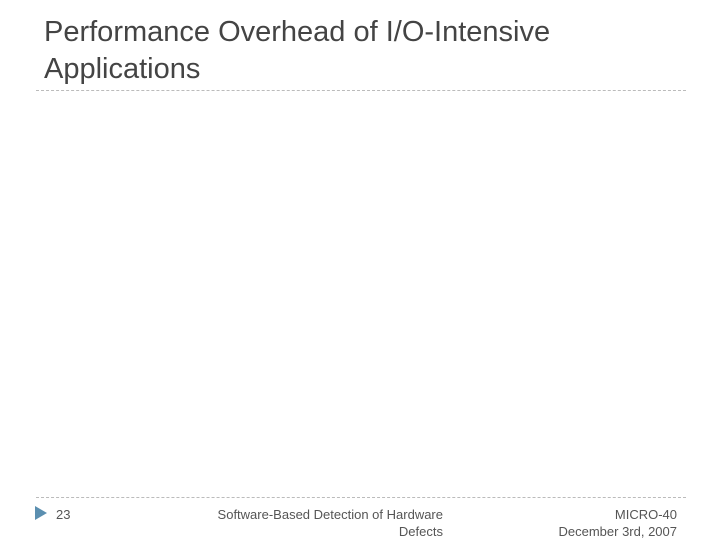 The width and height of the screenshot is (720, 540). I want to click on footer-right: MICRO-40 December 3rd, 2007, so click(588, 523).